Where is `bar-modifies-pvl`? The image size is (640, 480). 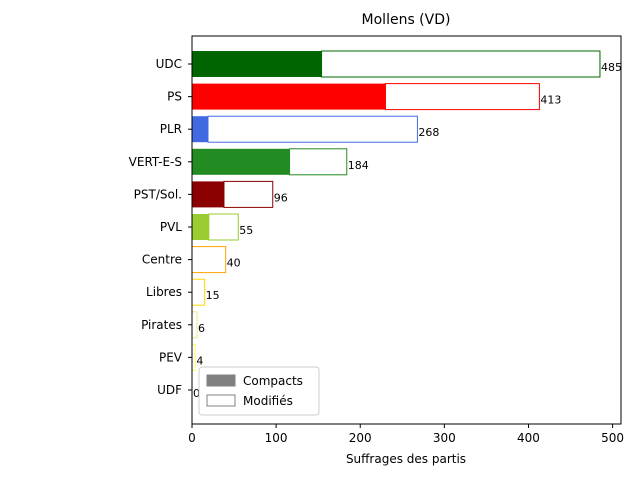
bar-modifies-pvl is located at coordinates (223, 227).